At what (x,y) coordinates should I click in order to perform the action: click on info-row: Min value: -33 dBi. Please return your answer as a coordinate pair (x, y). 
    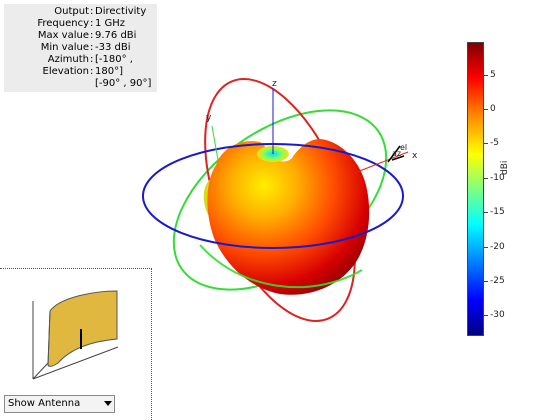
    Looking at the image, I should click on (80, 48).